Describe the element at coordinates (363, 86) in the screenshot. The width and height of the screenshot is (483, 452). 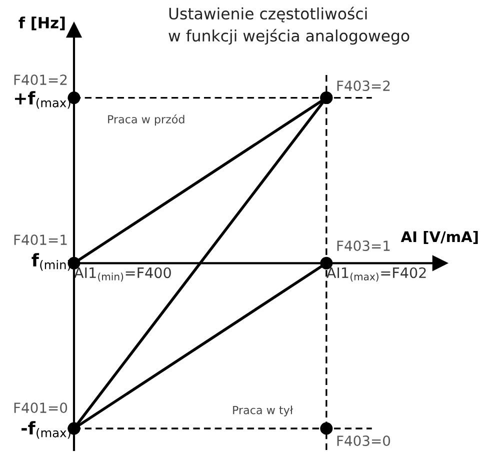
I see `text: F403=2` at that location.